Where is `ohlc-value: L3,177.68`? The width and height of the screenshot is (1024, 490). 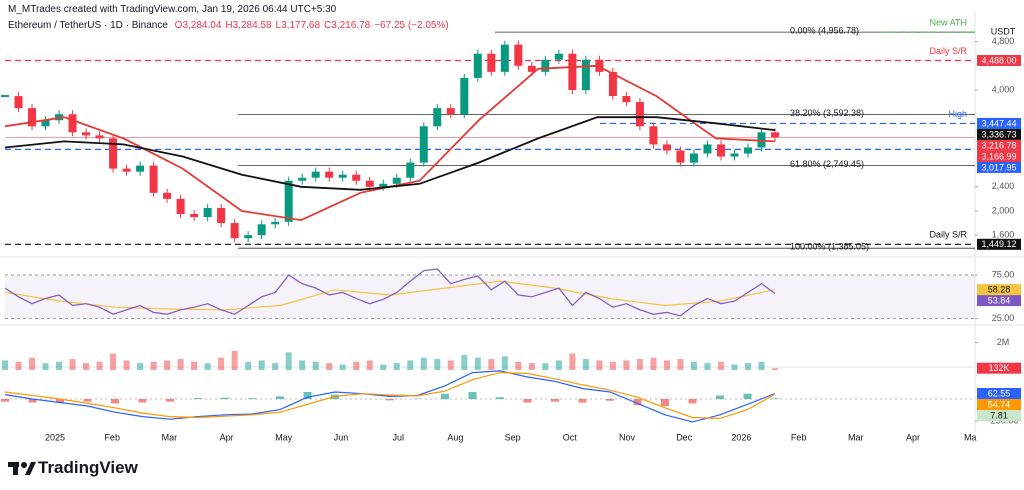
ohlc-value: L3,177.68 is located at coordinates (298, 25).